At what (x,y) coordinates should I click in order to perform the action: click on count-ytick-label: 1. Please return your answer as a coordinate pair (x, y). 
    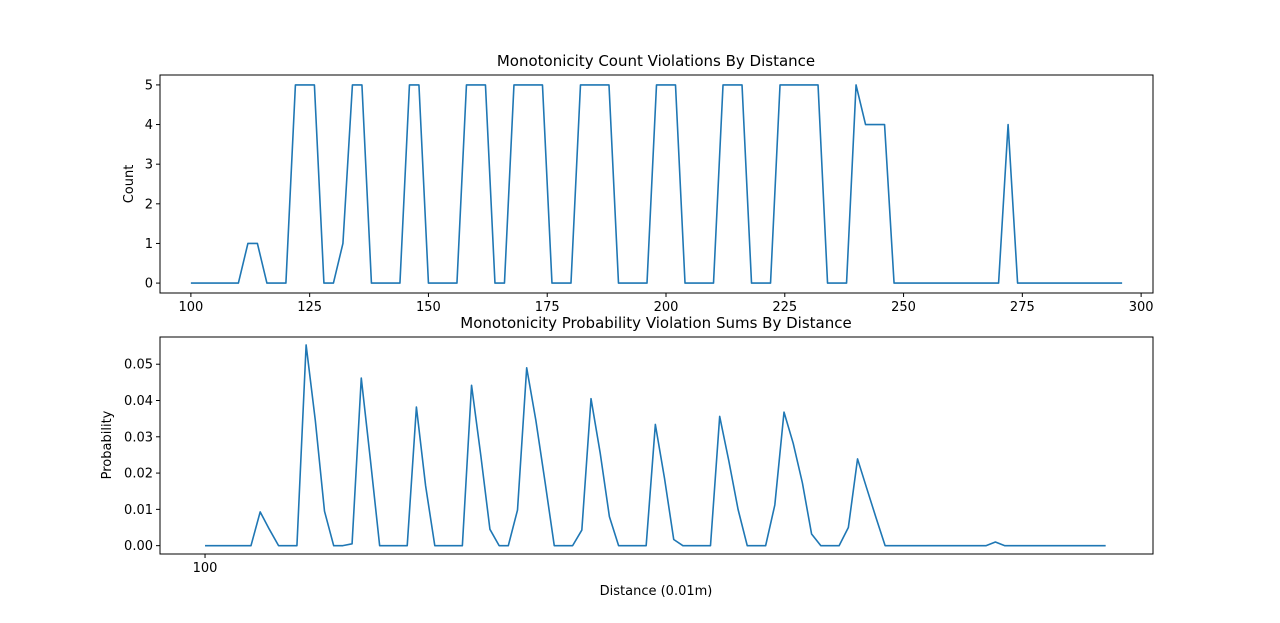
    Looking at the image, I should click on (149, 244).